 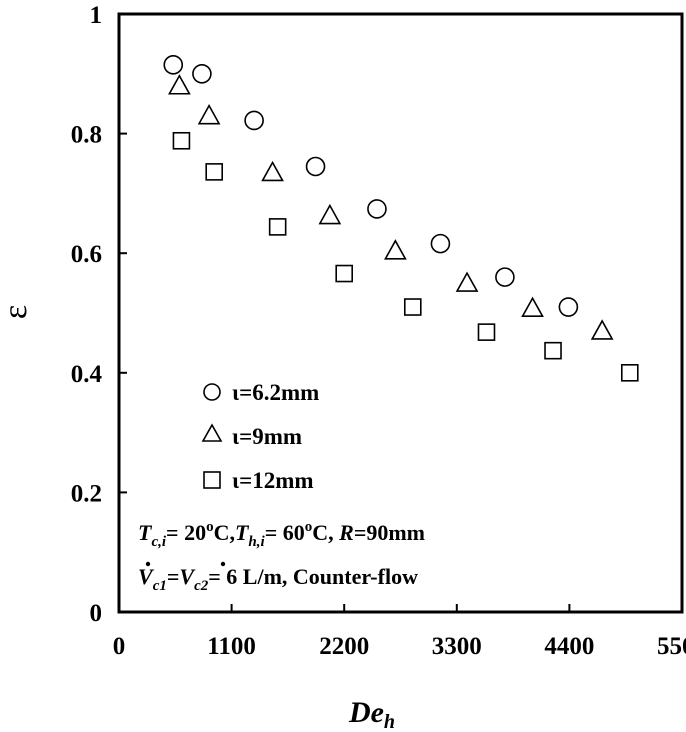 What do you see at coordinates (87, 374) in the screenshot?
I see `y-tick-label: 0.4` at bounding box center [87, 374].